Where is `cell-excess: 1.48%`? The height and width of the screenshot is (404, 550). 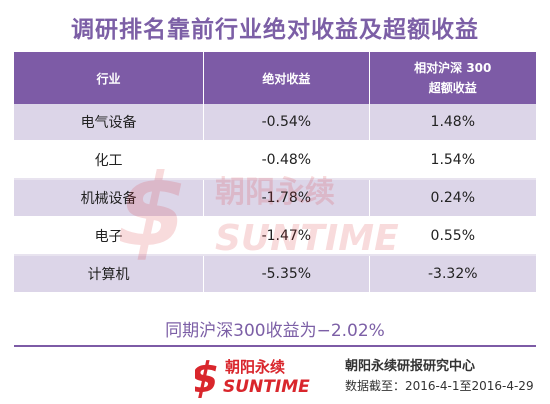
cell-excess: 1.48% is located at coordinates (452, 123).